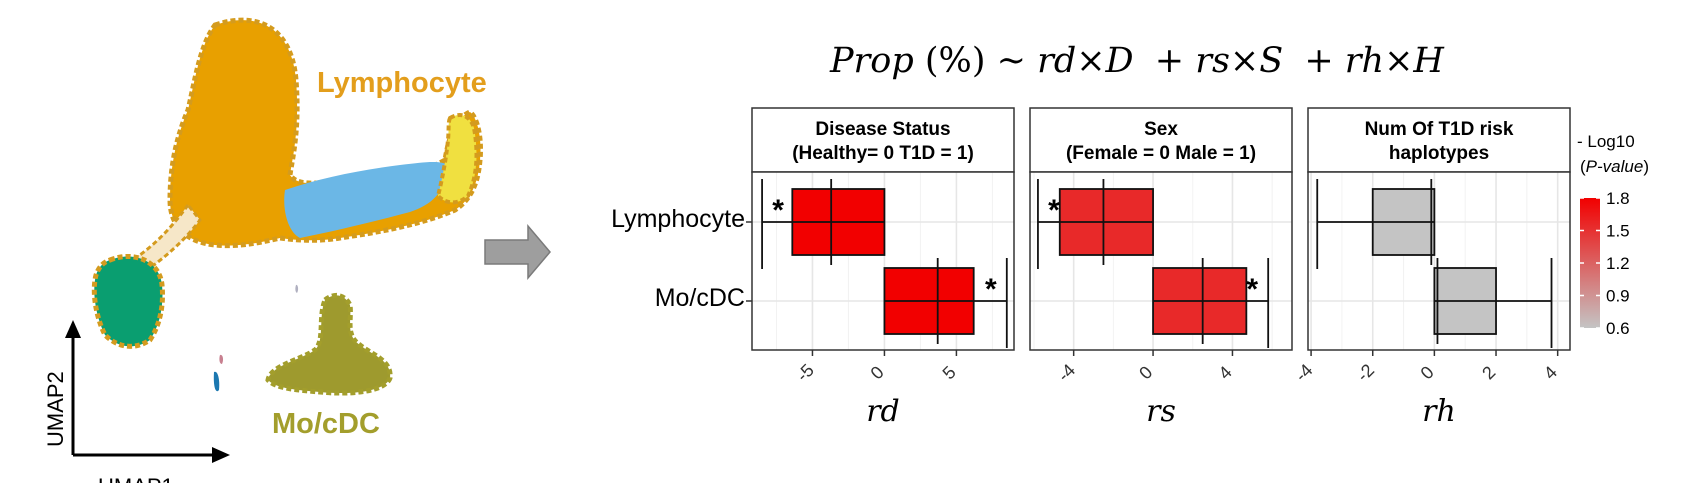  Describe the element at coordinates (136, 478) in the screenshot. I see `umap-axis-x-label: UMAP1` at that location.